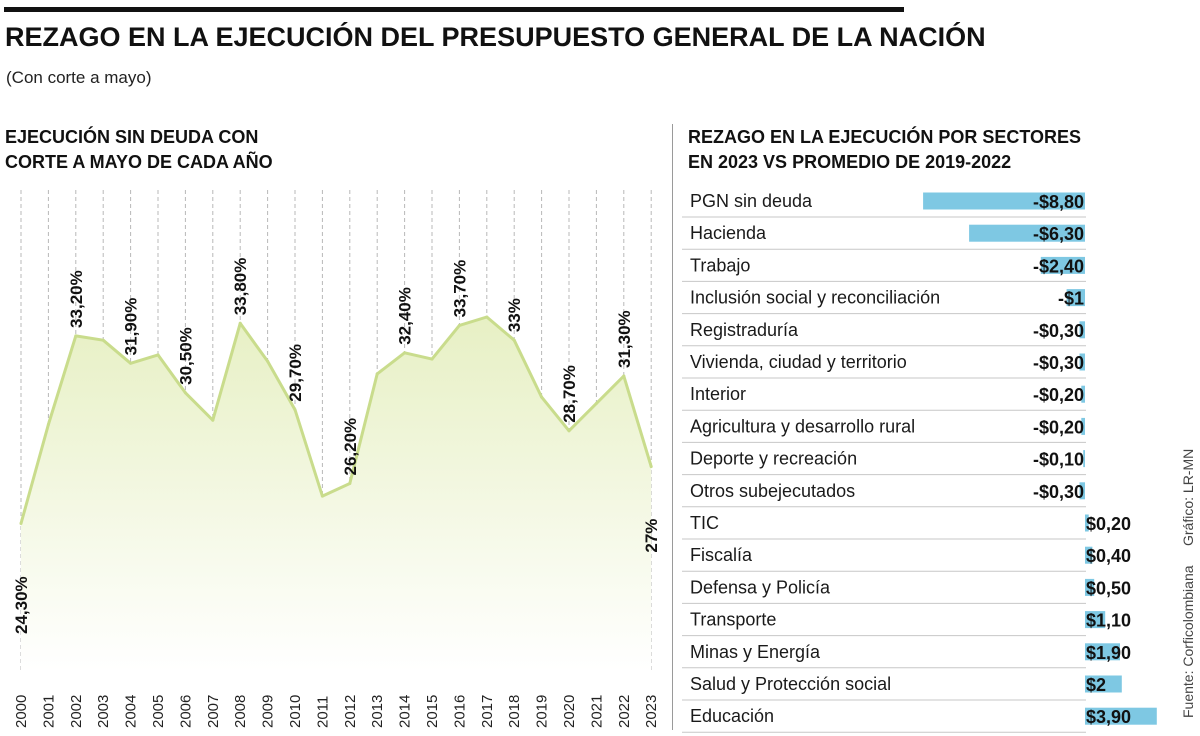 Image resolution: width=1200 pixels, height=736 pixels. Describe the element at coordinates (596, 711) in the screenshot. I see `x-tick-2021: 2021` at that location.